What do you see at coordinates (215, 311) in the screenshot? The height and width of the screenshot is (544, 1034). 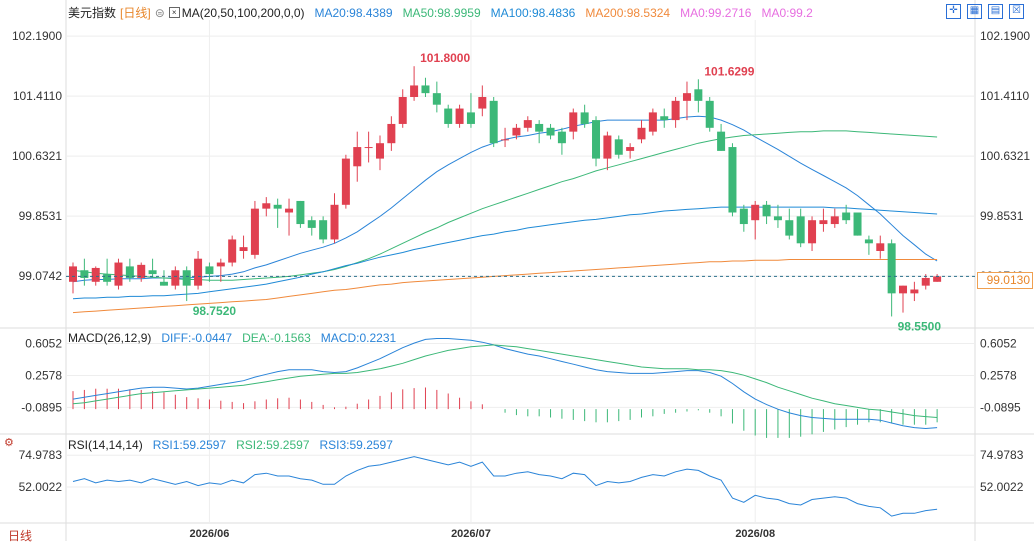 I see `low-annotation: 98.7520` at bounding box center [215, 311].